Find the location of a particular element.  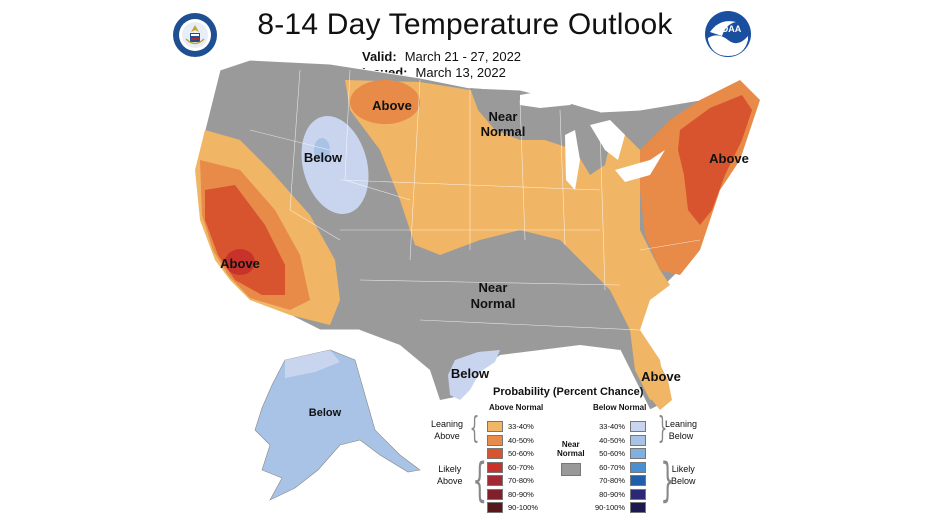

valid-dates: Valid: March 21 - 27, 2022 is located at coordinates (441, 56).